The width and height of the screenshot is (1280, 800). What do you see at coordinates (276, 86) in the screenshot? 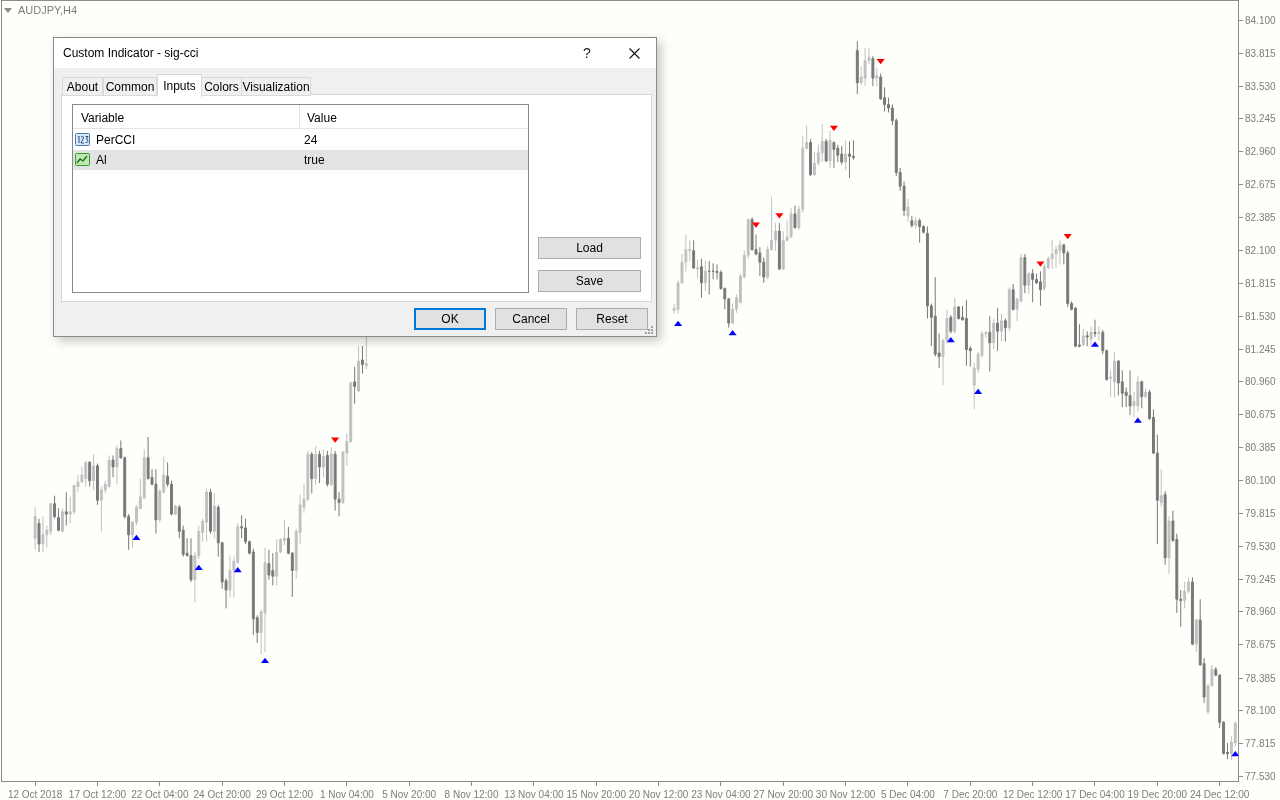
I see `tab: Visualization` at bounding box center [276, 86].